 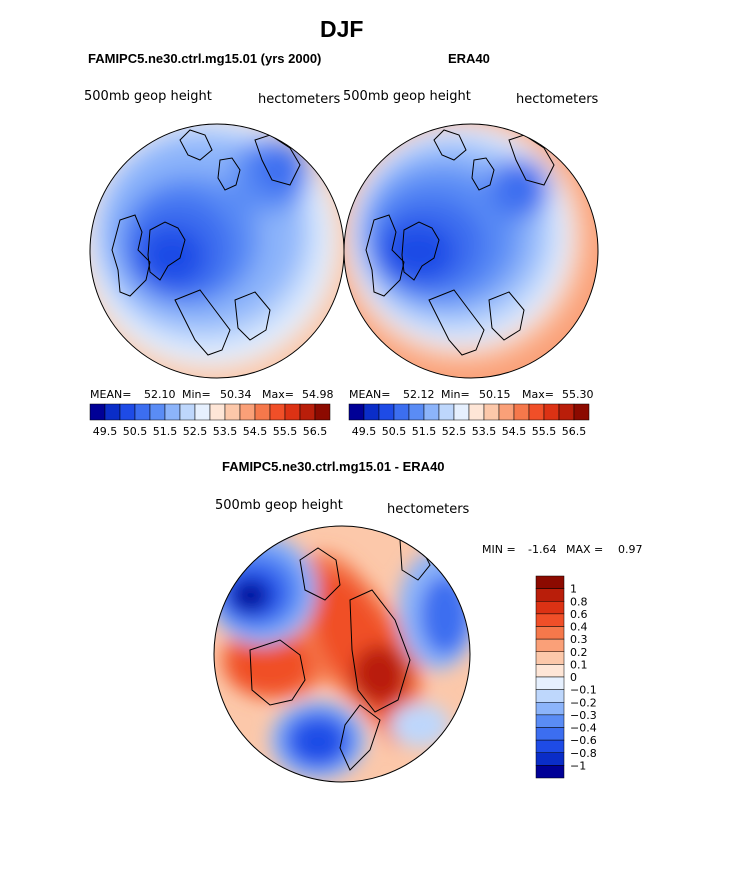 What do you see at coordinates (278, 394) in the screenshot?
I see `panel-left-max-label: Max=` at bounding box center [278, 394].